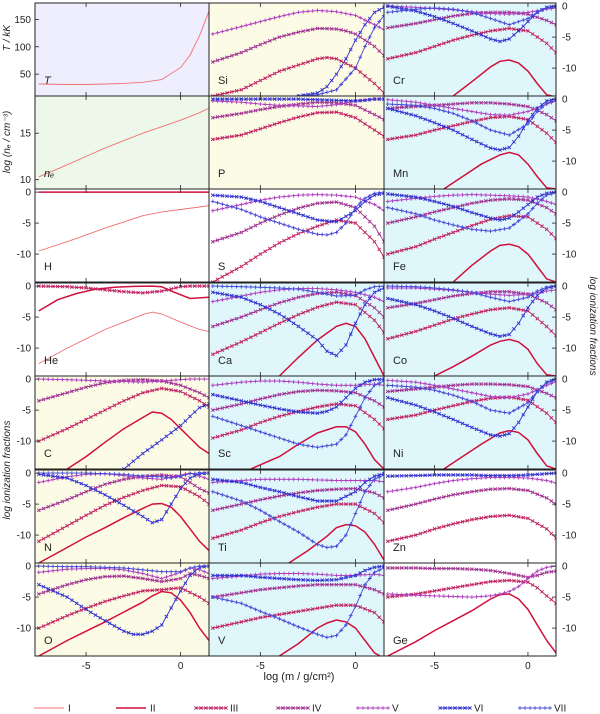 Image resolution: width=600 pixels, height=714 pixels. Describe the element at coordinates (480, 235) in the screenshot. I see `panel-fe: Fe0-5-10` at that location.